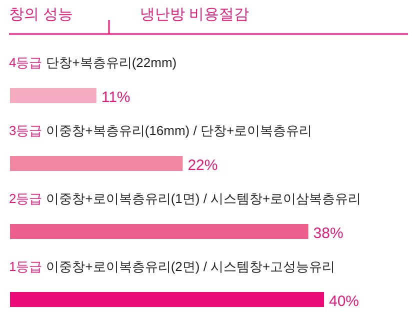 This screenshot has height=326, width=418. Describe the element at coordinates (185, 198) in the screenshot. I see `y-tick-label: 2등급 이중창+로이복층유리(1면) / 시스템창+로이삼복층유리` at that location.